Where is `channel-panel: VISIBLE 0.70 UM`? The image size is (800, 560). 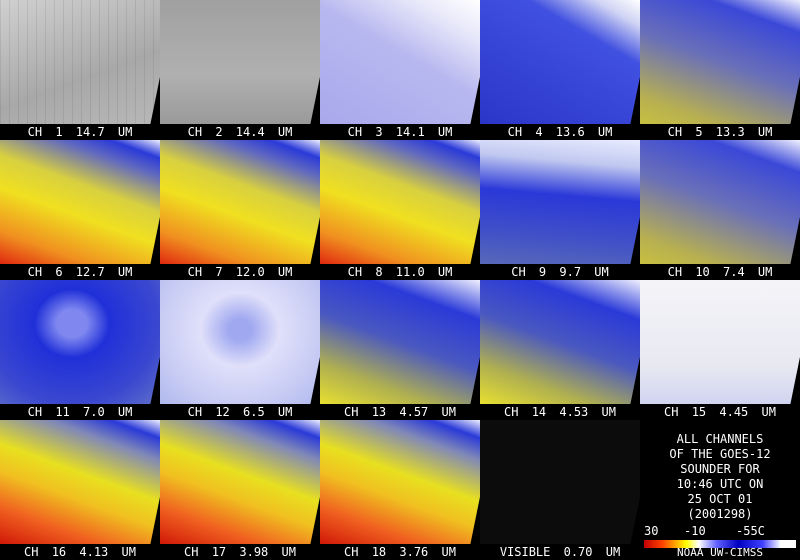
channel-panel: VISIBLE 0.70 UM is located at coordinates (560, 490).